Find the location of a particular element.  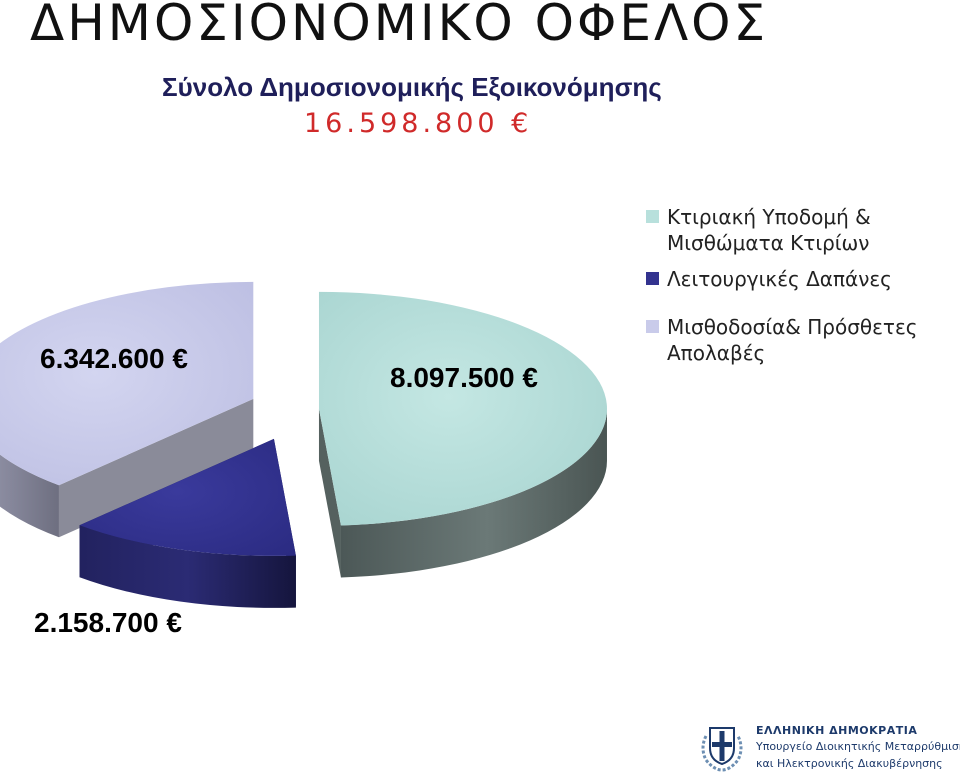

greek-coat-of-arms-icon is located at coordinates (722, 749).